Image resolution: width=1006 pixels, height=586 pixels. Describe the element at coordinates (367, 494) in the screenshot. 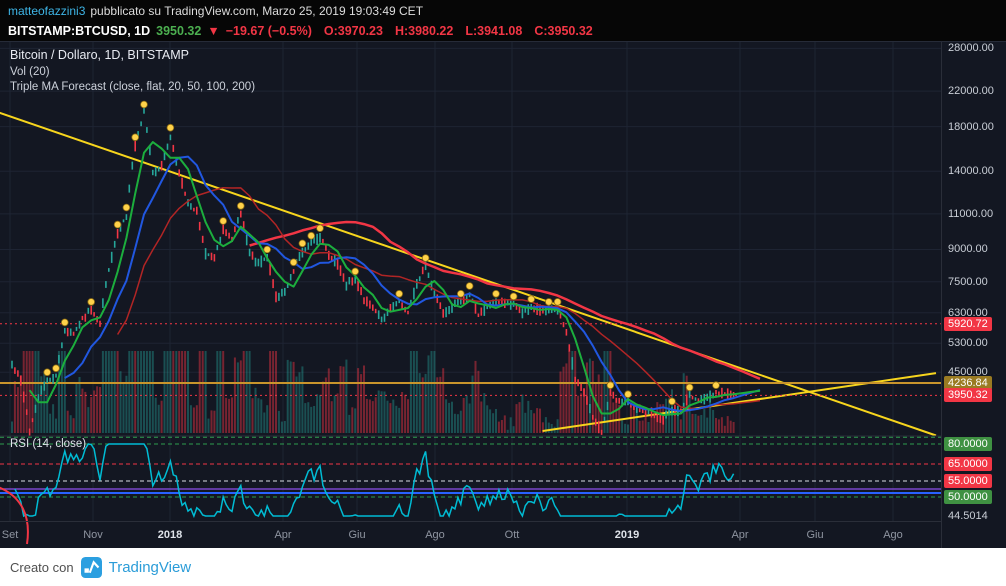

I see `rsi-line` at that location.